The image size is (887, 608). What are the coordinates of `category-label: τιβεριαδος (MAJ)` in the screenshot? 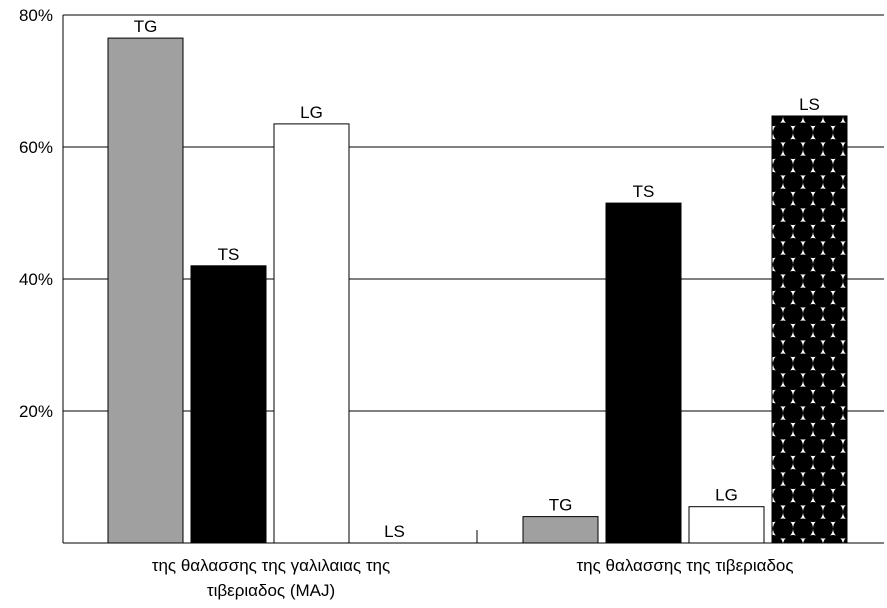 It's located at (271, 590).